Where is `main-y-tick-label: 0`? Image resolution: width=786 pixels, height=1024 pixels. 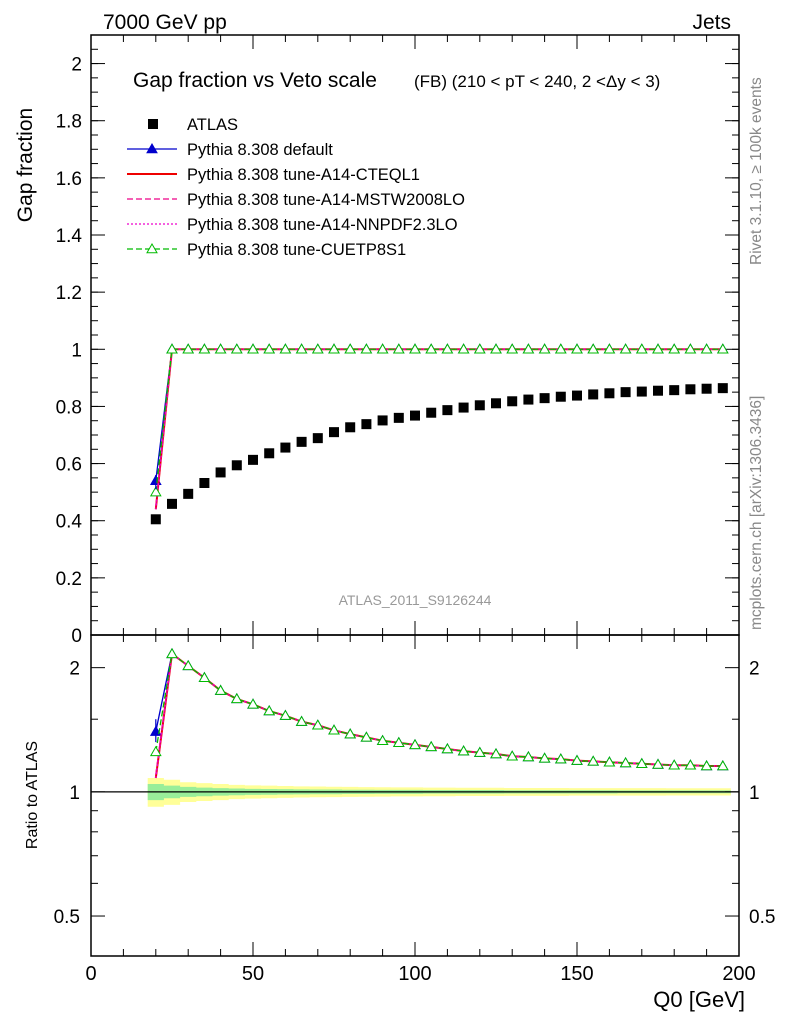 main-y-tick-label: 0 is located at coordinates (76, 636).